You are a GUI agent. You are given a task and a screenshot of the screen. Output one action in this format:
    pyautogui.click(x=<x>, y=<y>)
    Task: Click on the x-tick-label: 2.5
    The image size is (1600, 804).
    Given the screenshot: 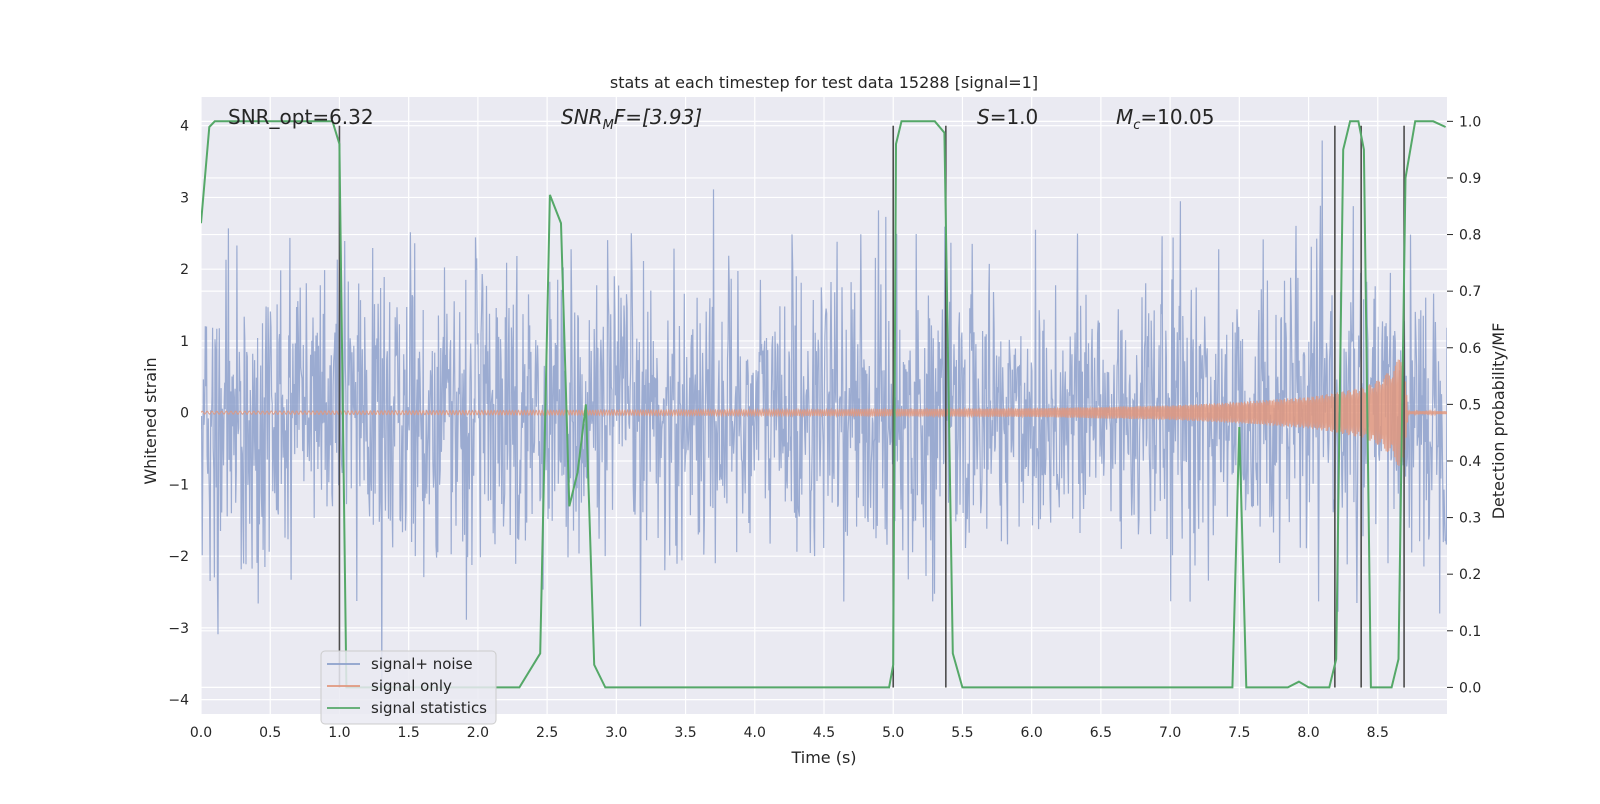 What is the action you would take?
    pyautogui.click(x=547, y=733)
    